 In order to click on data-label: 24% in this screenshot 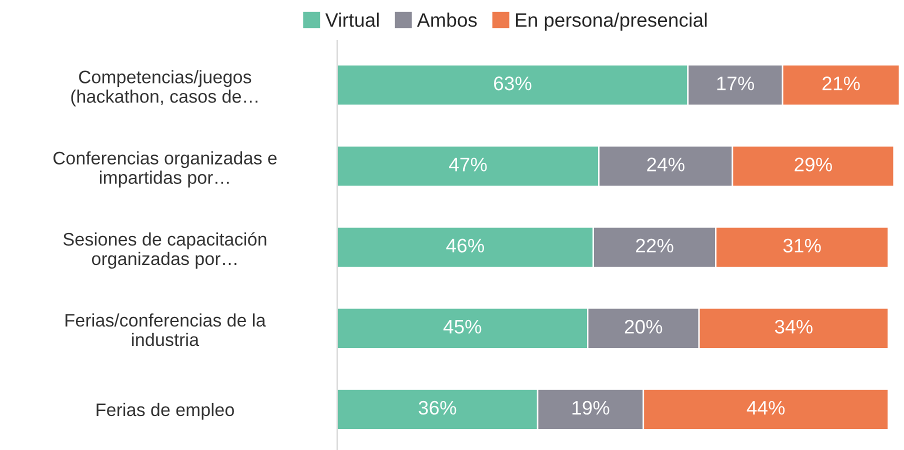, I will do `click(665, 165)`.